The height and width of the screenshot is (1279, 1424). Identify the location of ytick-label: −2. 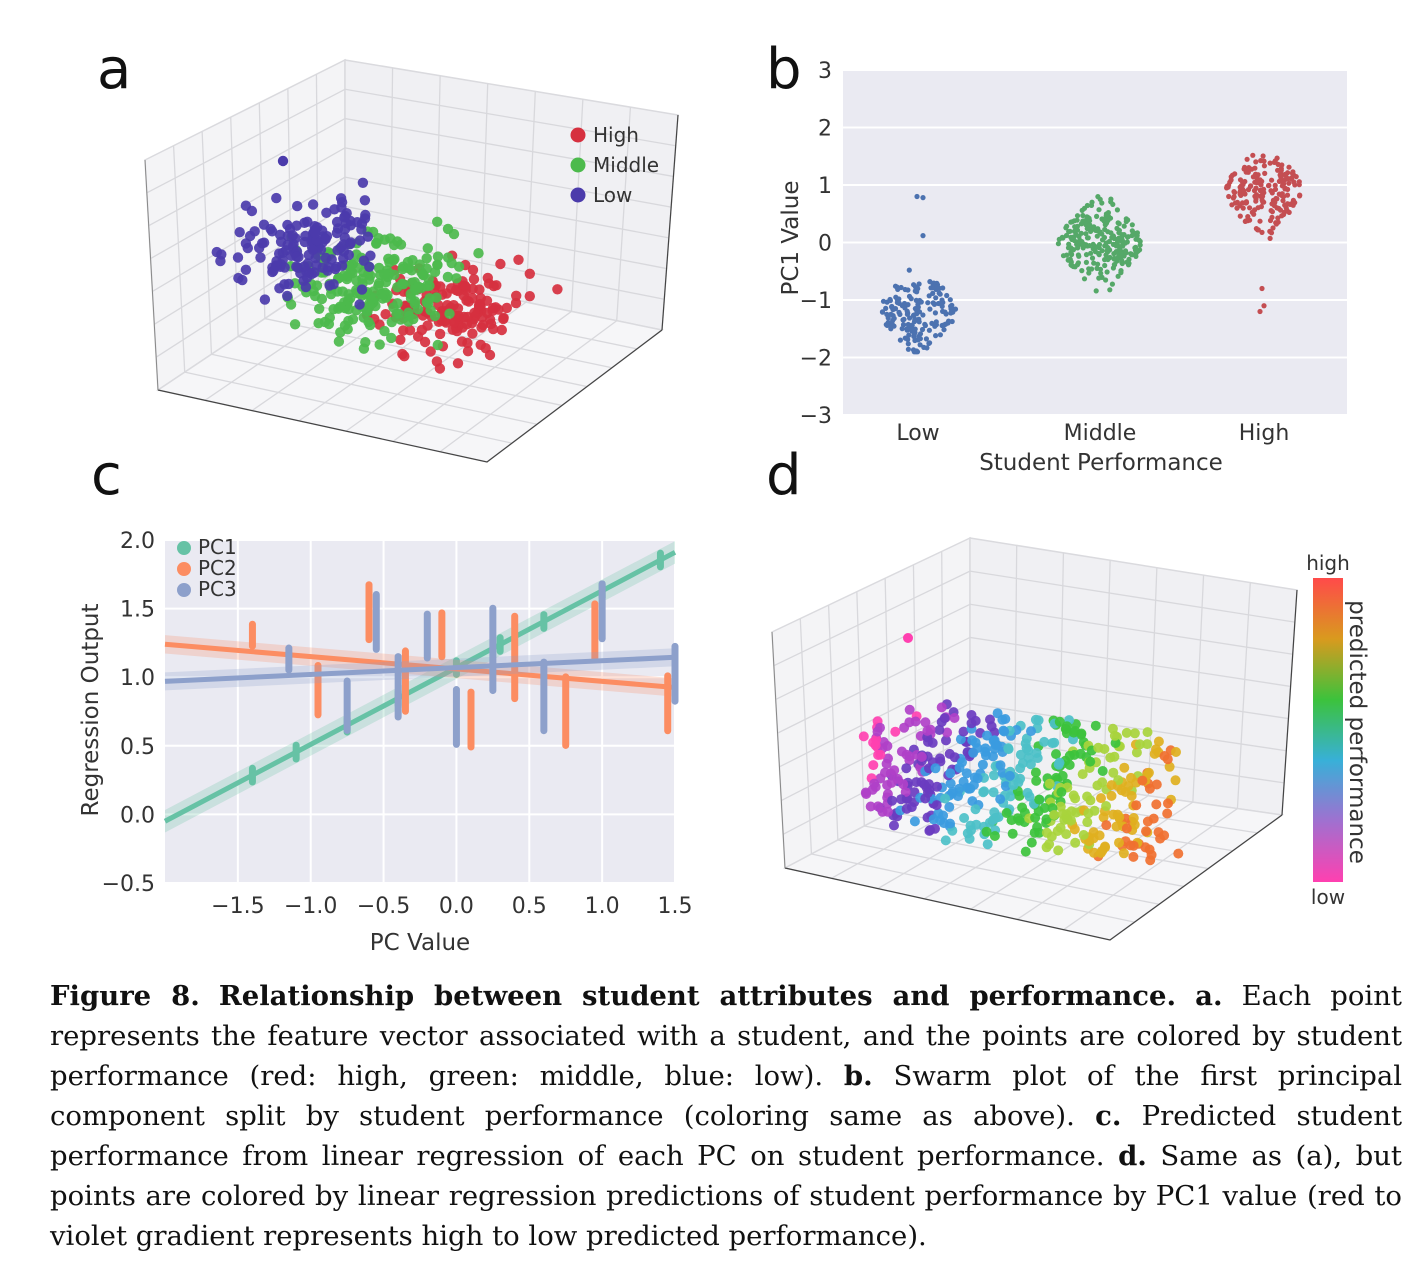
(816, 359).